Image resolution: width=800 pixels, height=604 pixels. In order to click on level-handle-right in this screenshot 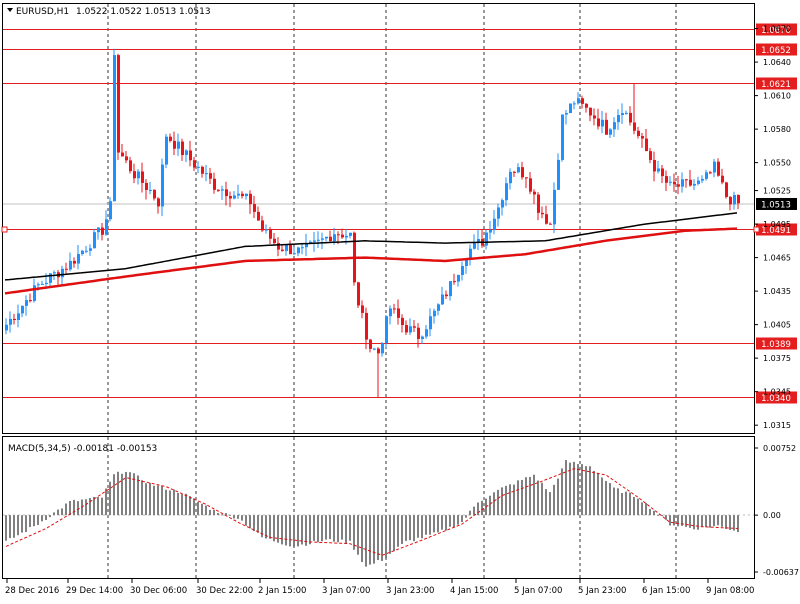, I will do `click(756, 229)`.